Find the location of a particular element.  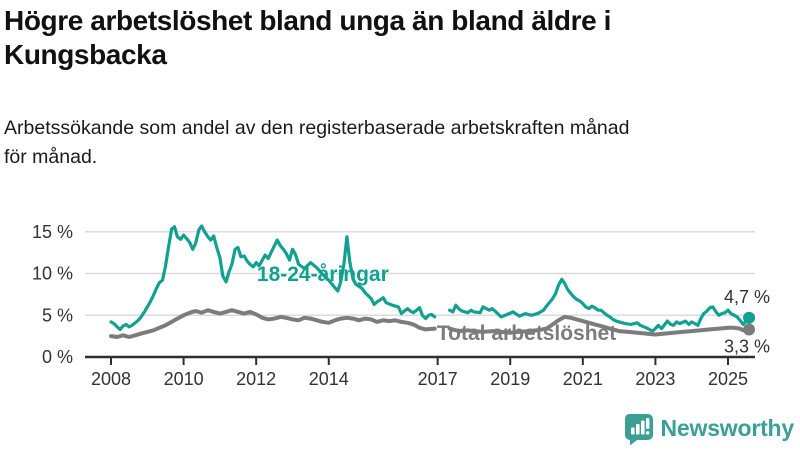

series-label-total: Total arbetslöshet is located at coordinates (526, 333).